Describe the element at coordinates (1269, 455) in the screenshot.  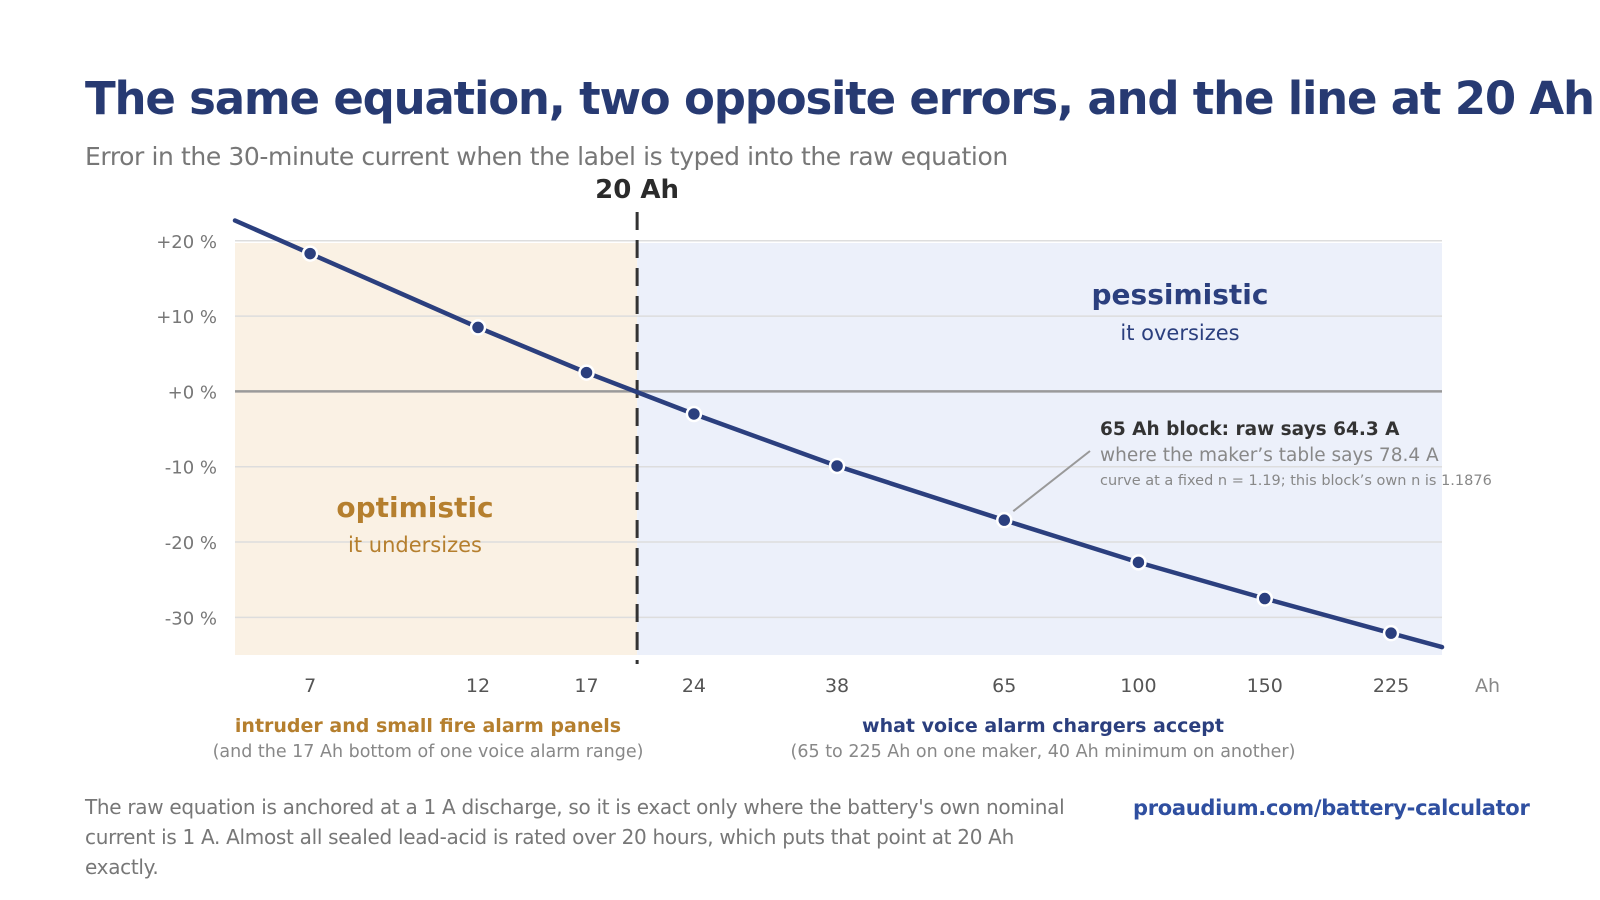
I see `annotation-line2: where the maker’s table says 78.4 A` at that location.